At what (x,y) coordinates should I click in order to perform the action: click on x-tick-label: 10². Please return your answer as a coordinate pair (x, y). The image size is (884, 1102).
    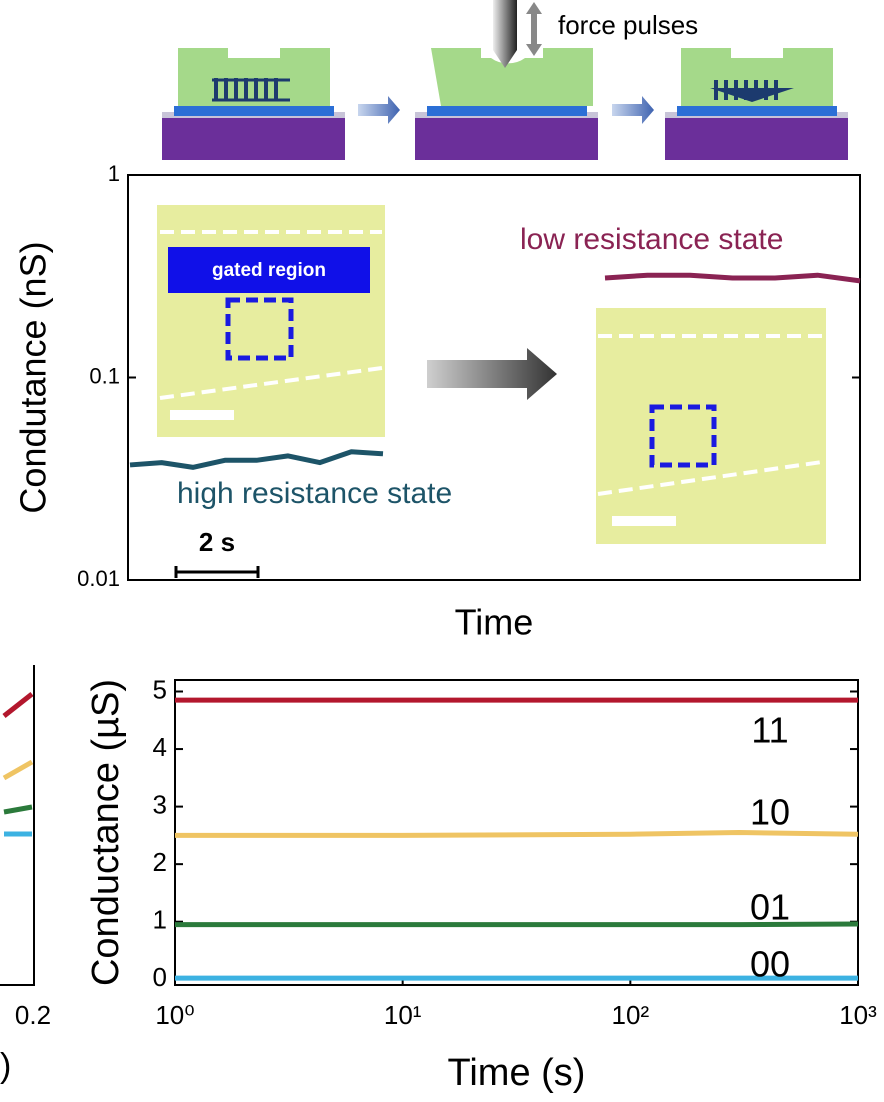
    Looking at the image, I should click on (631, 1015).